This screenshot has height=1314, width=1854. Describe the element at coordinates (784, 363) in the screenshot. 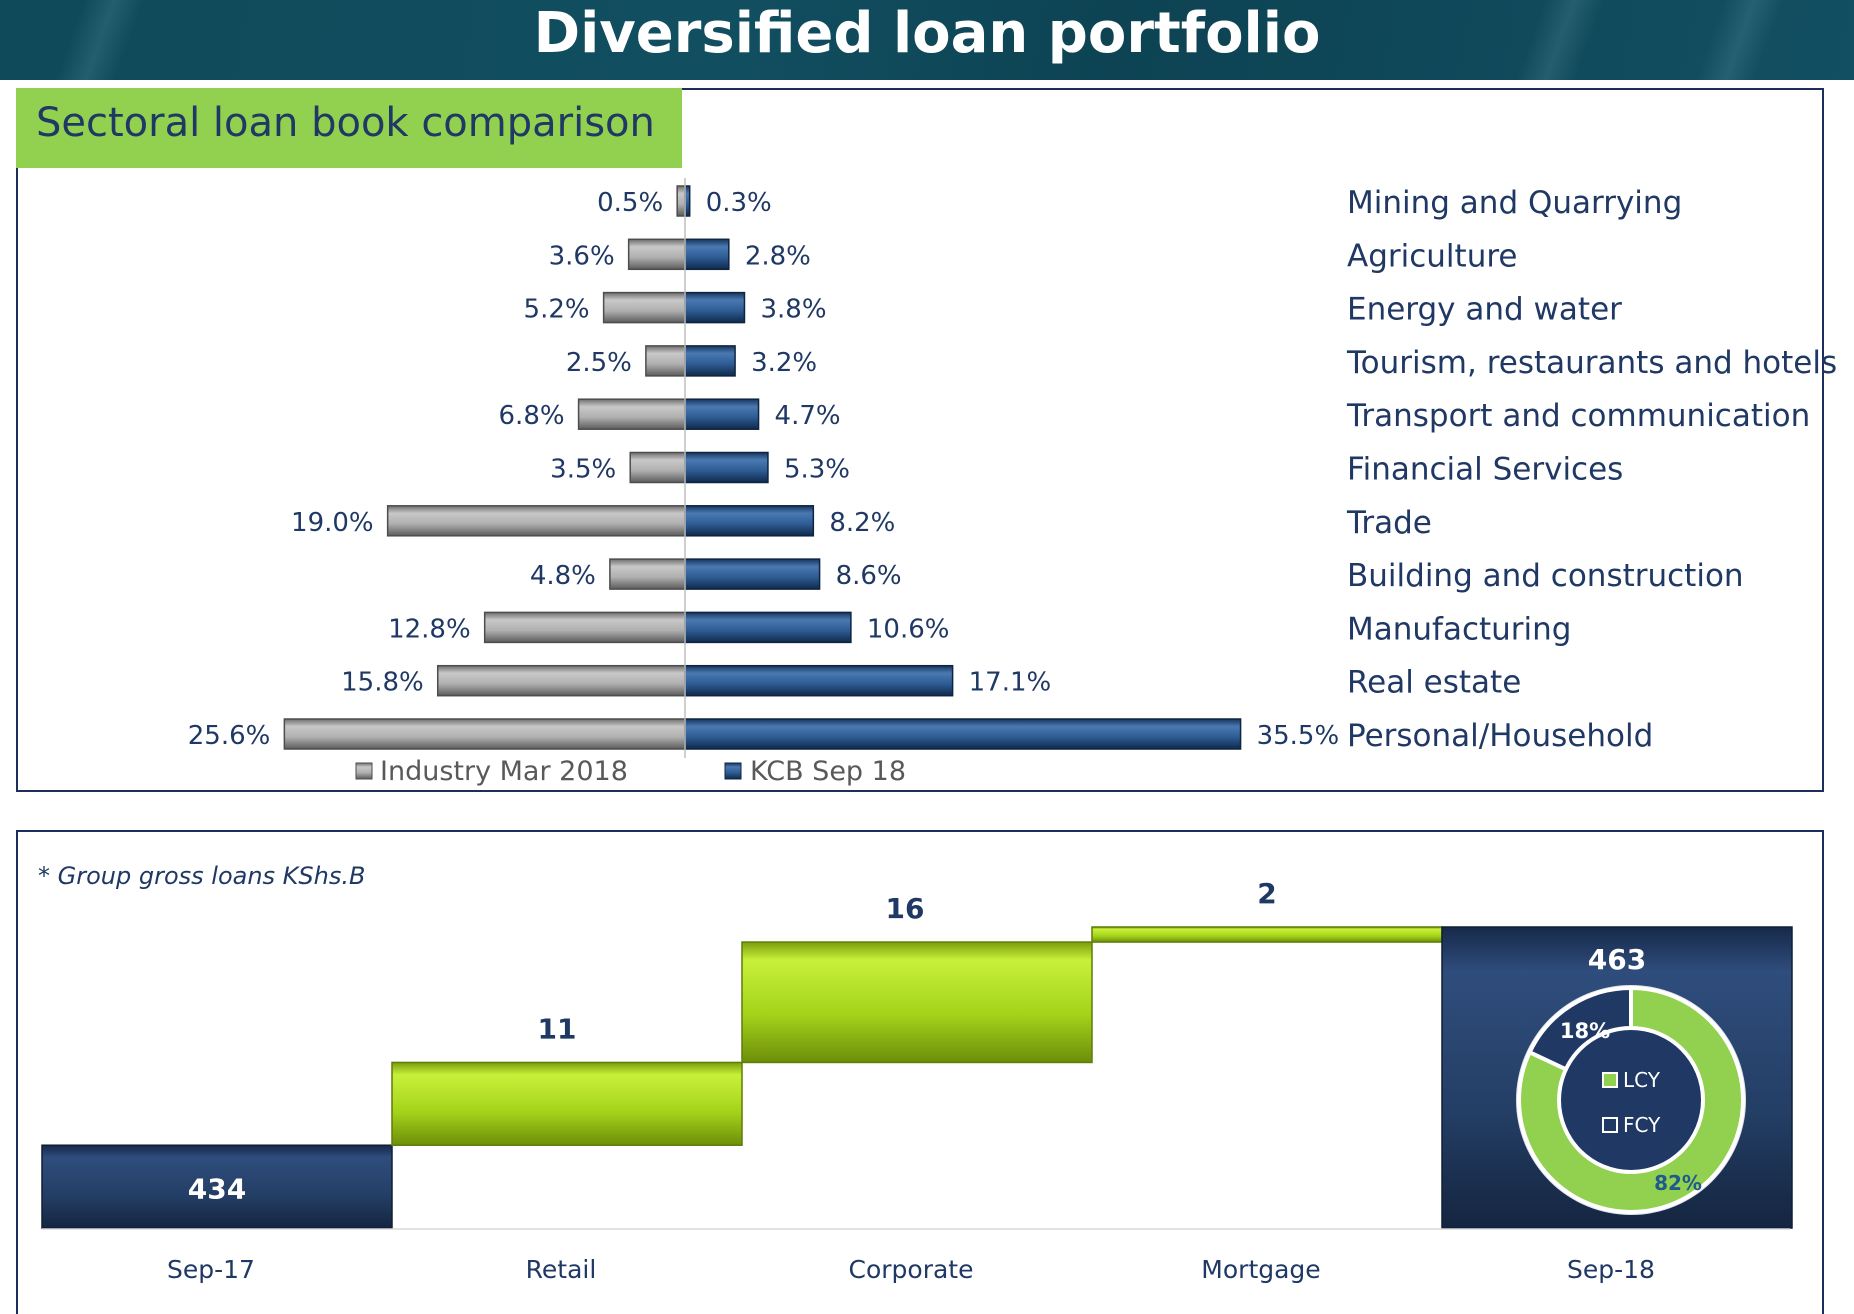

I see `value-label-kcb: 3.2%` at that location.